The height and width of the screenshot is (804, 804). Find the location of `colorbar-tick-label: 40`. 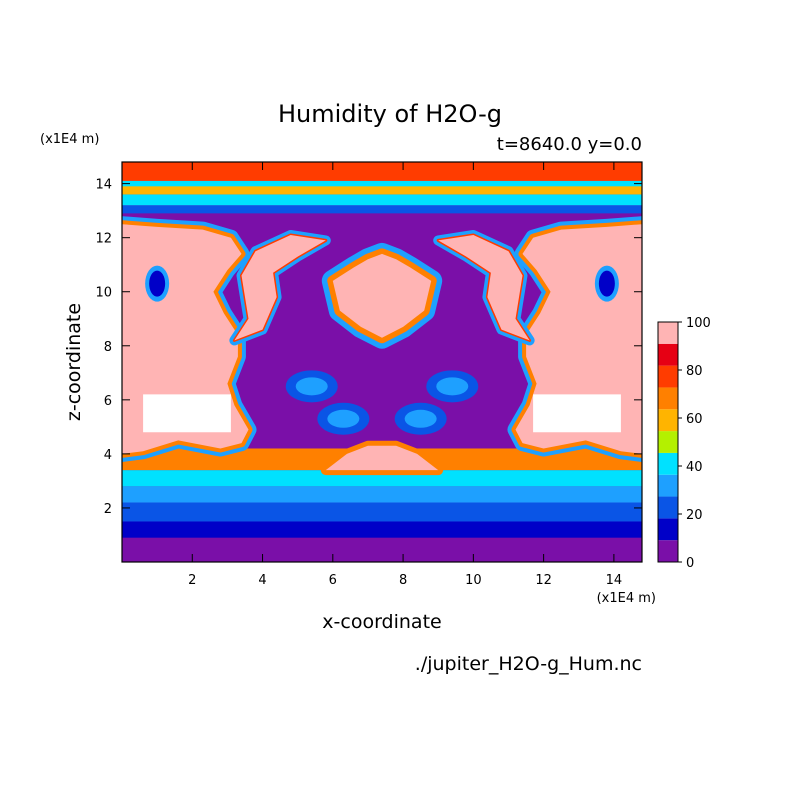

colorbar-tick-label: 40 is located at coordinates (694, 467).